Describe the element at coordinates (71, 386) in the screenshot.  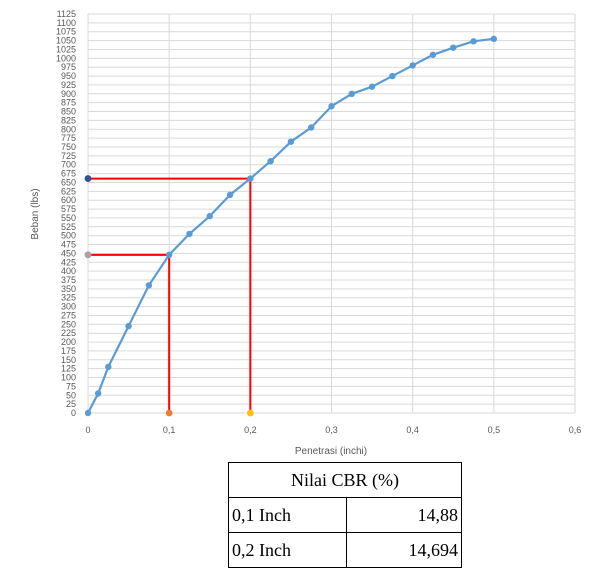
I see `y-tick-label: 75` at that location.